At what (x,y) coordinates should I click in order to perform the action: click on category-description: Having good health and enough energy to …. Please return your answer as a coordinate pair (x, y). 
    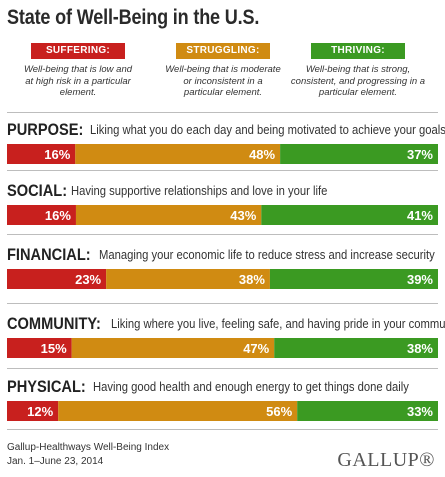
    Looking at the image, I should click on (251, 387).